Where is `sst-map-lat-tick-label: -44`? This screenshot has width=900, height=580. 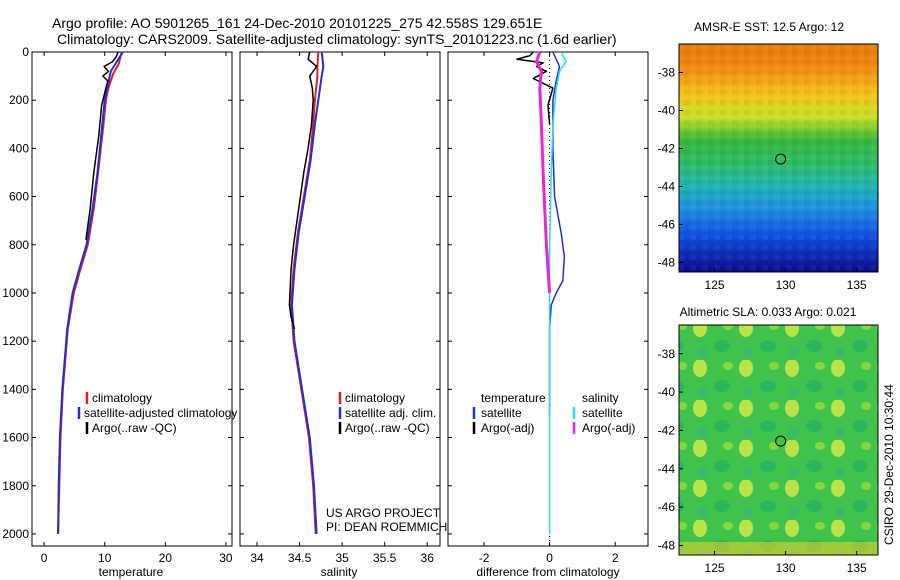 sst-map-lat-tick-label: -44 is located at coordinates (667, 187).